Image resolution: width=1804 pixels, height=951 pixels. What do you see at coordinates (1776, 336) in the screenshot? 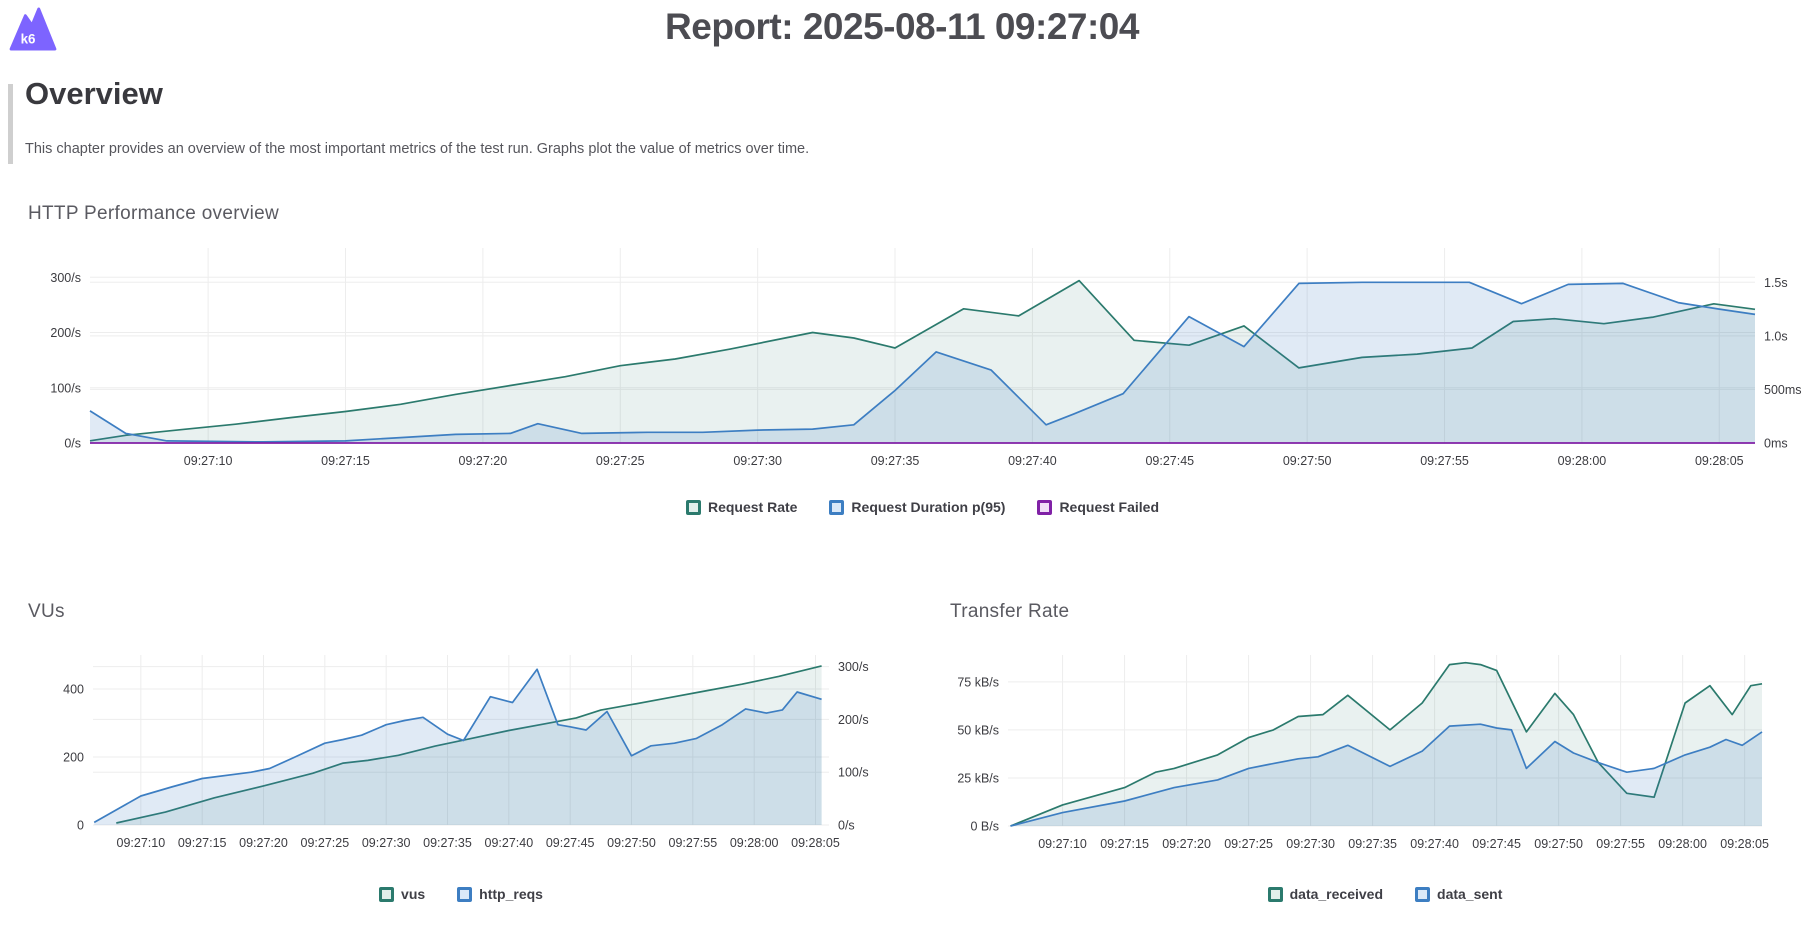
I see `axis-tick-label: 1.0s` at bounding box center [1776, 336].